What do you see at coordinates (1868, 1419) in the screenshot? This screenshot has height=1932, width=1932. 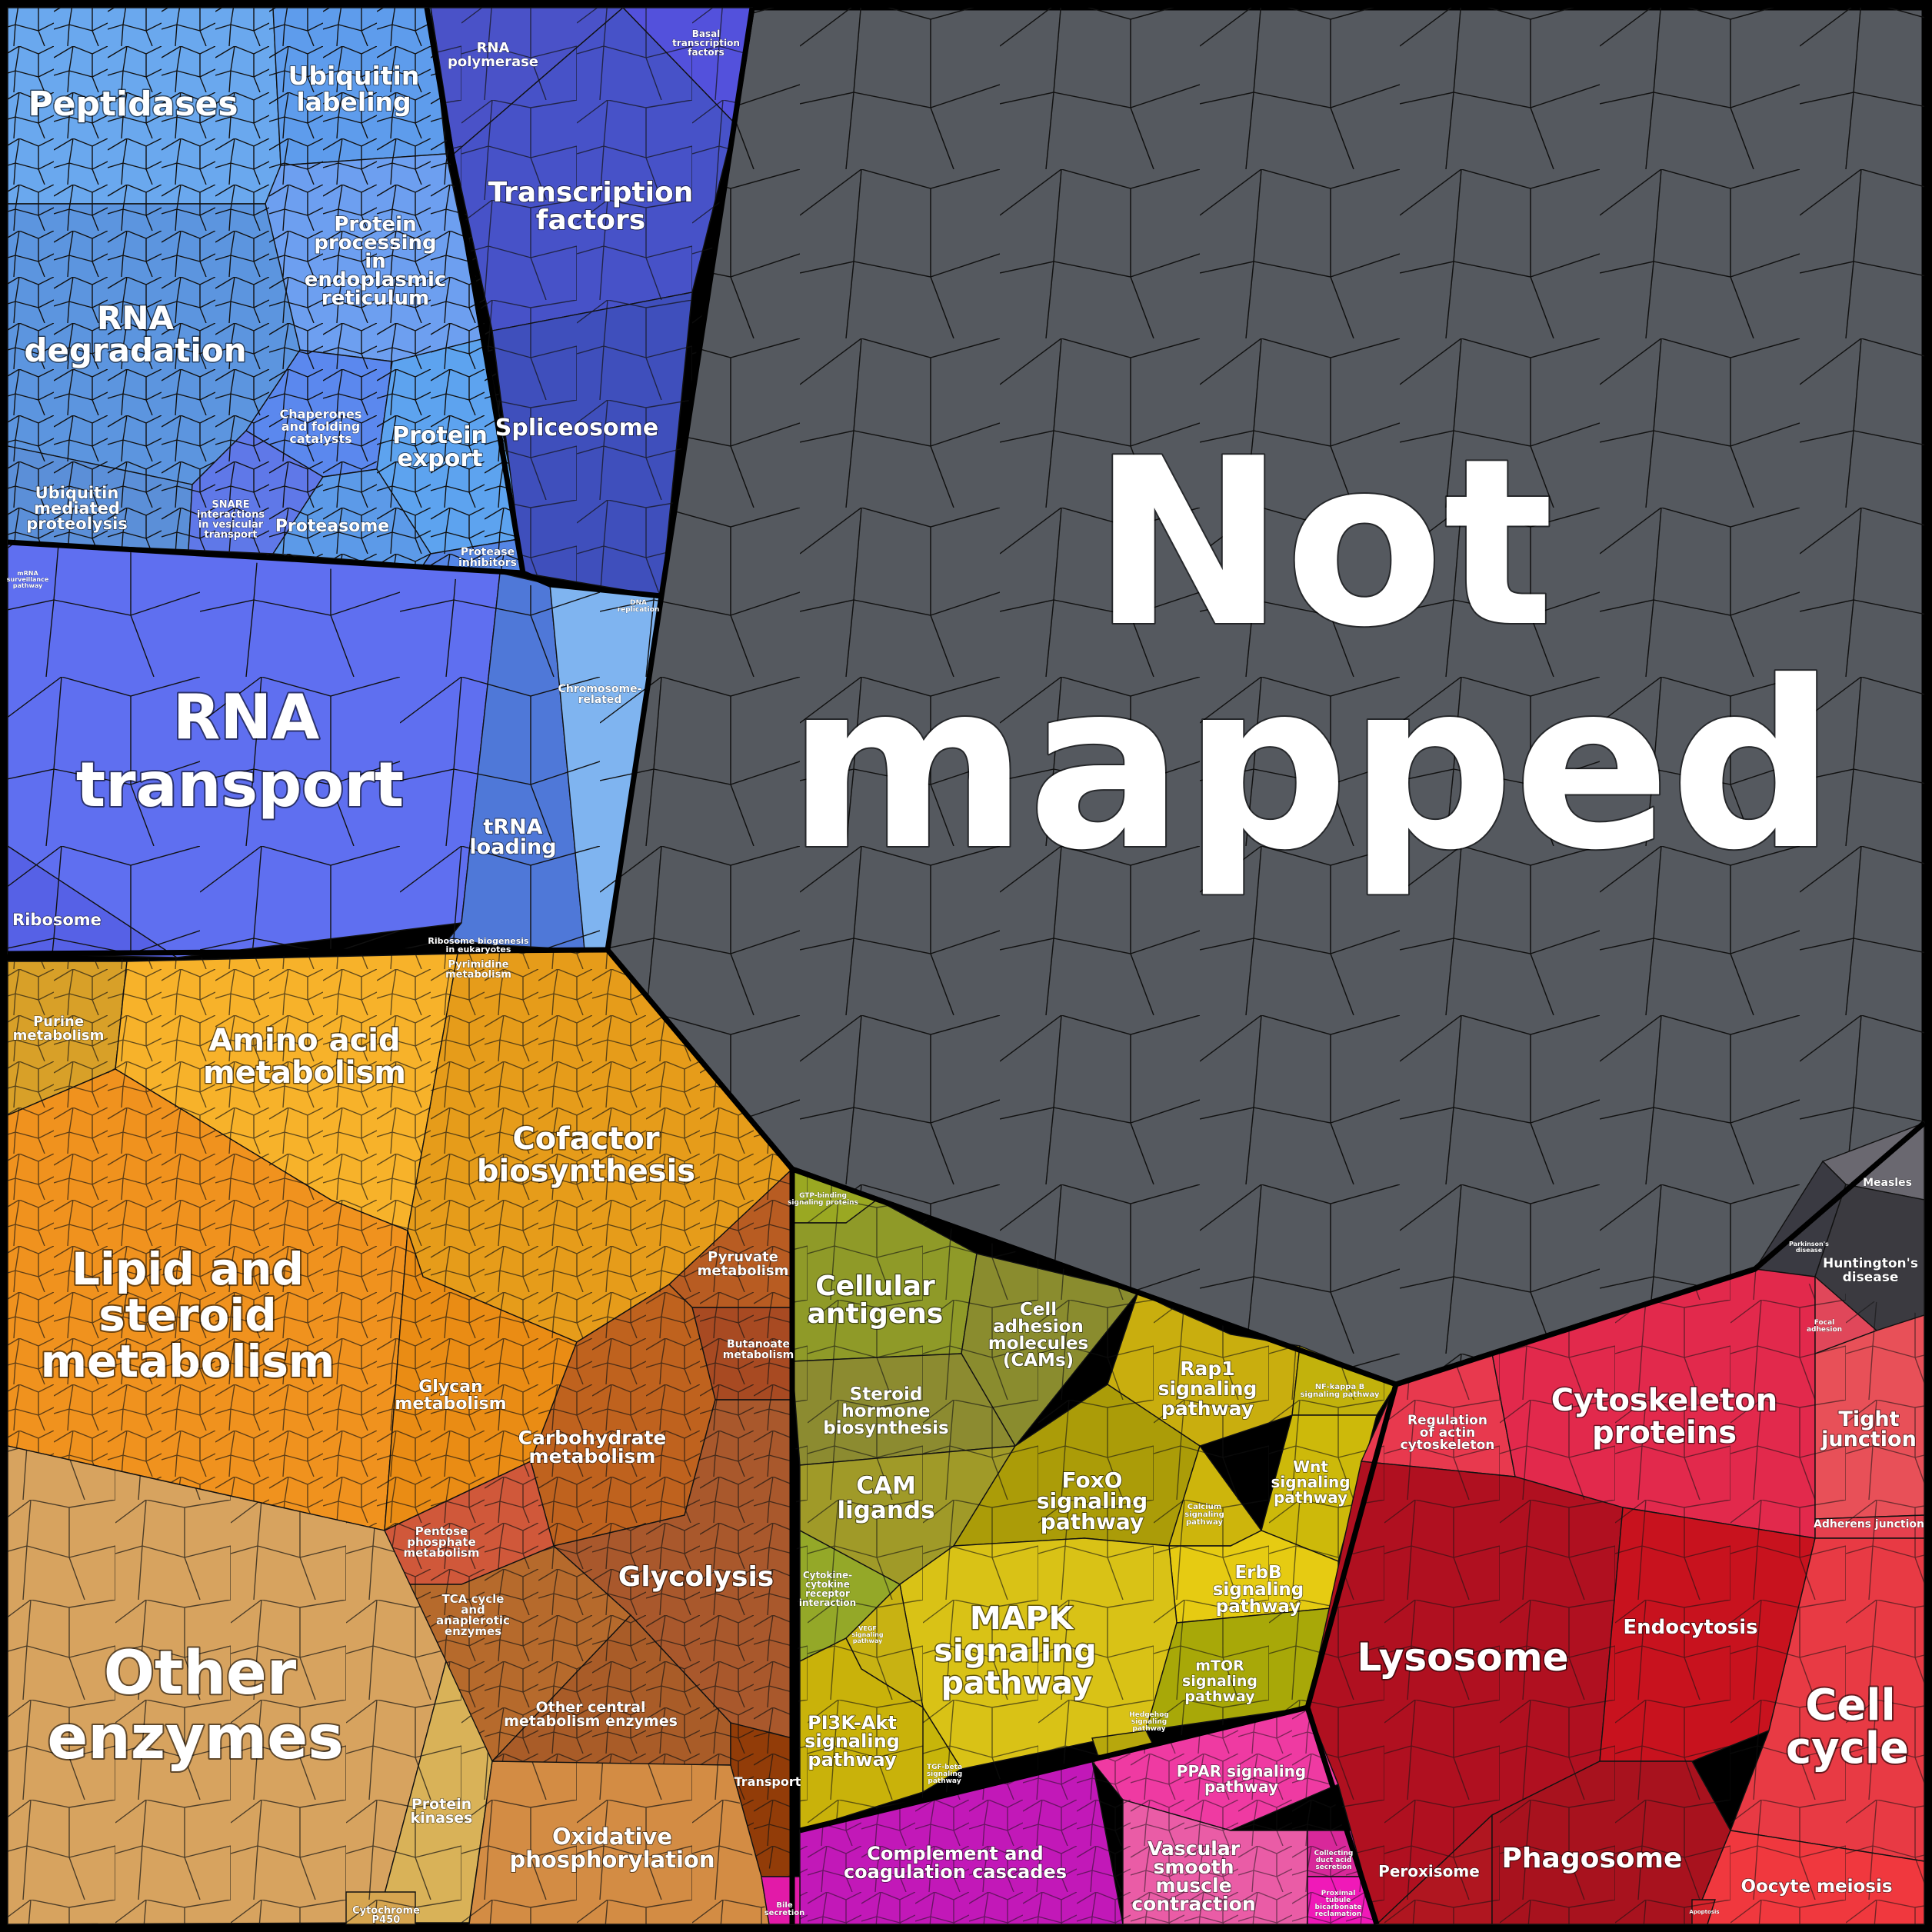 I see `tight-junction-label-1: Tight` at bounding box center [1868, 1419].